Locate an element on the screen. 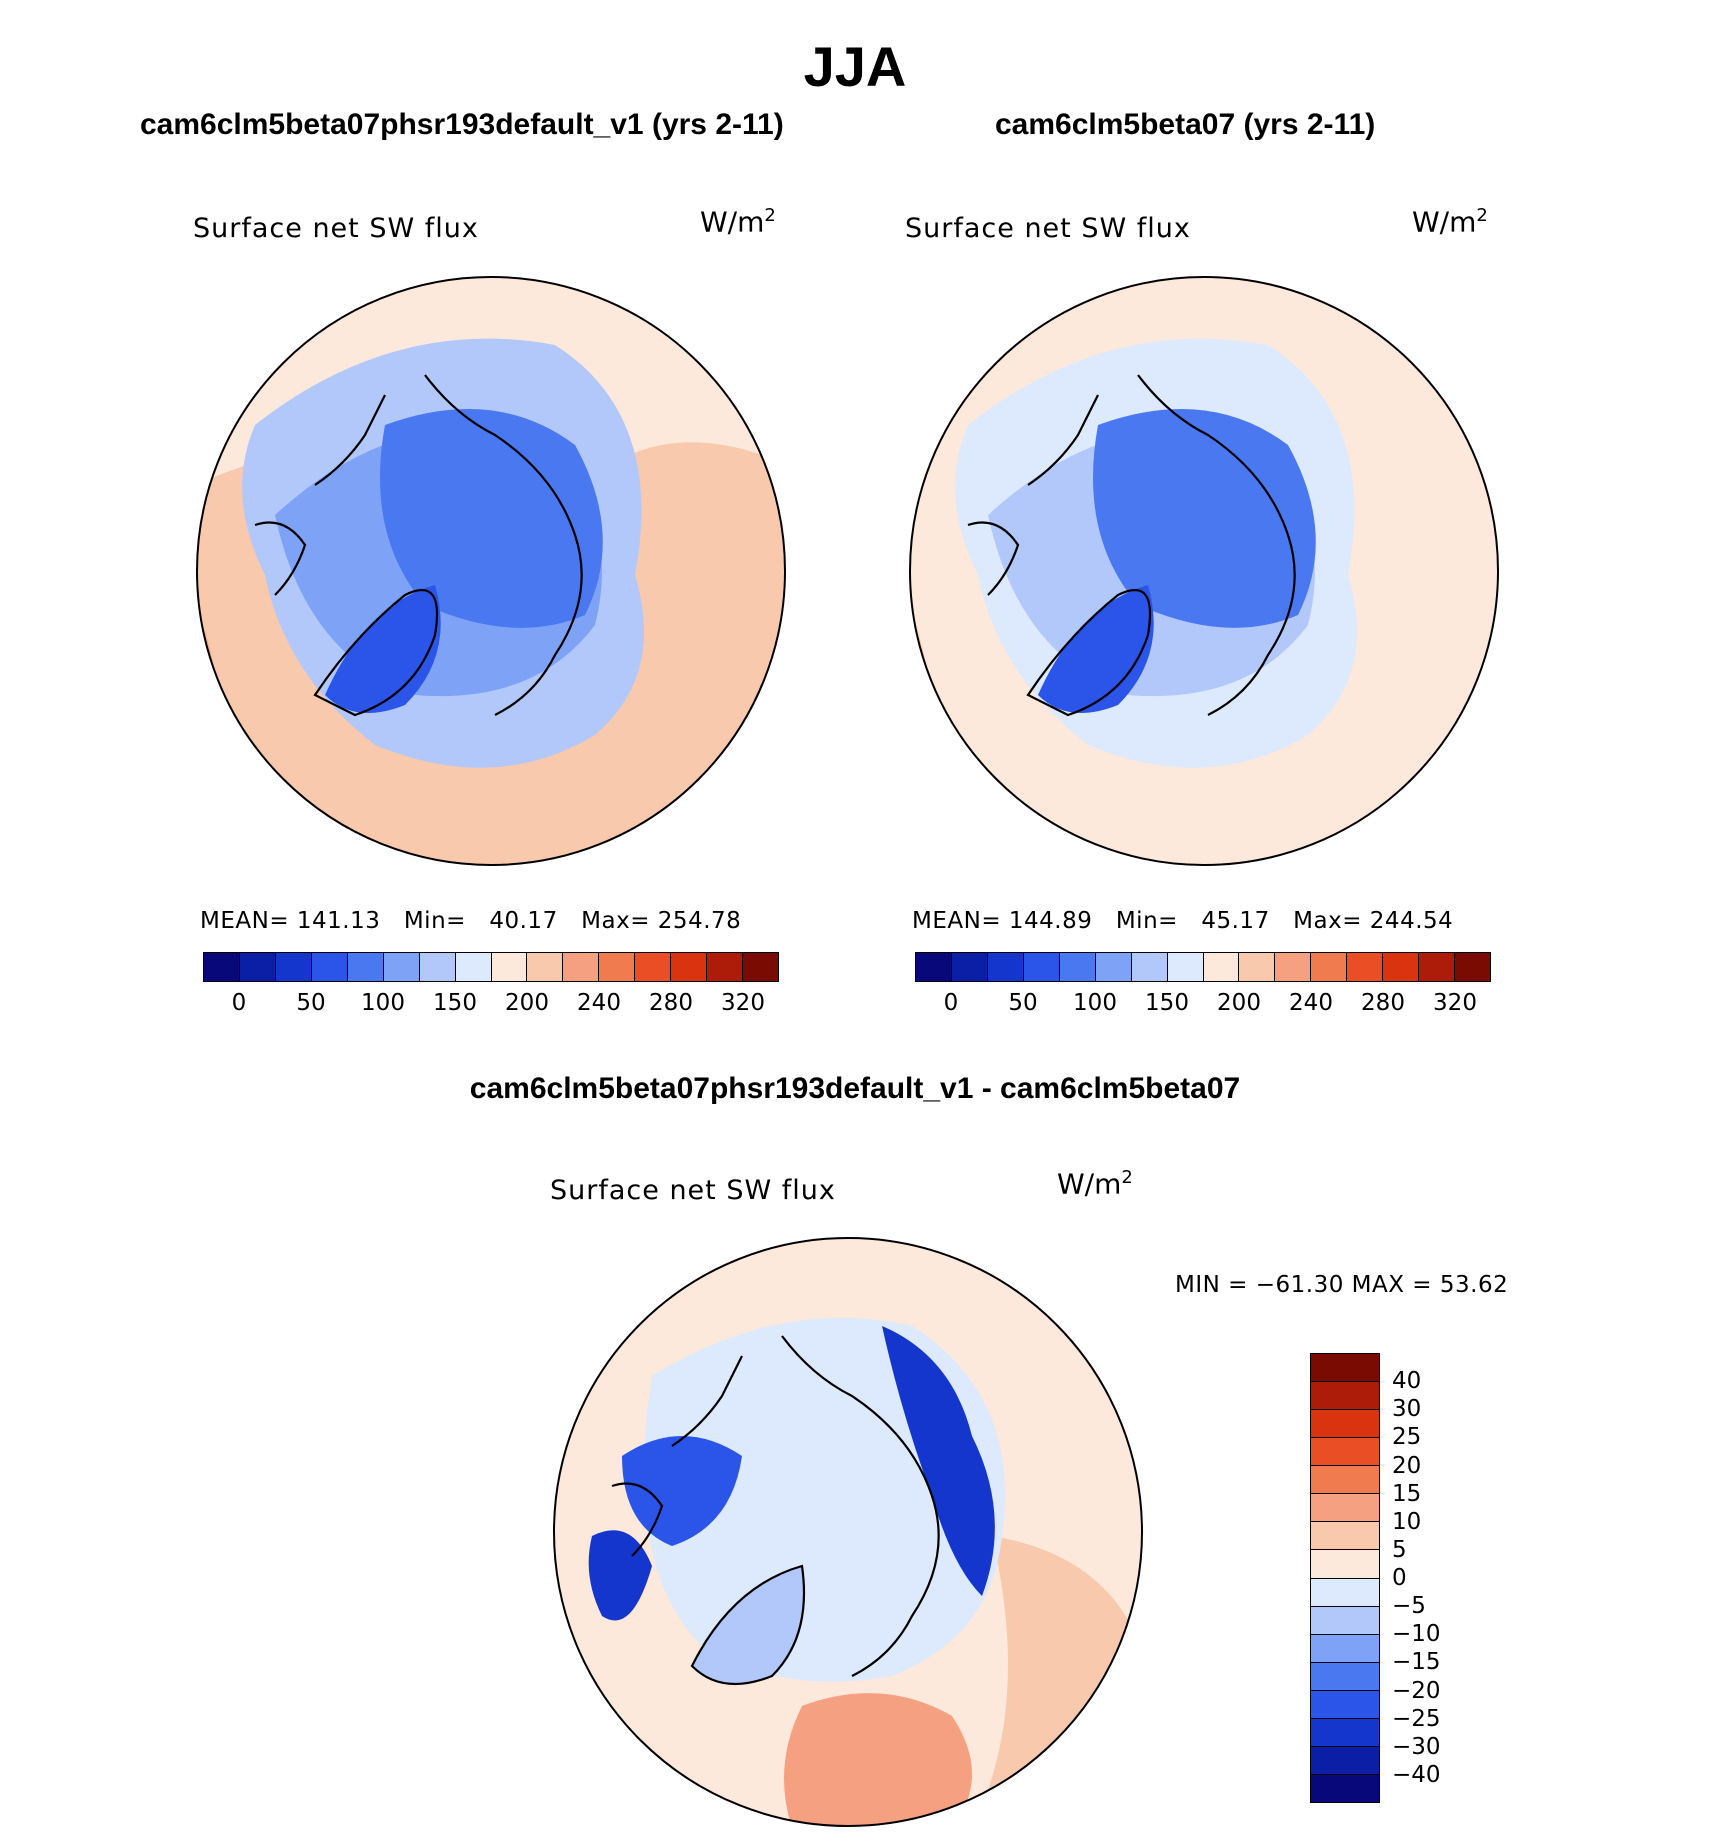 The height and width of the screenshot is (1840, 1710). panel-a-colorbar-tick: 240 is located at coordinates (599, 1003).